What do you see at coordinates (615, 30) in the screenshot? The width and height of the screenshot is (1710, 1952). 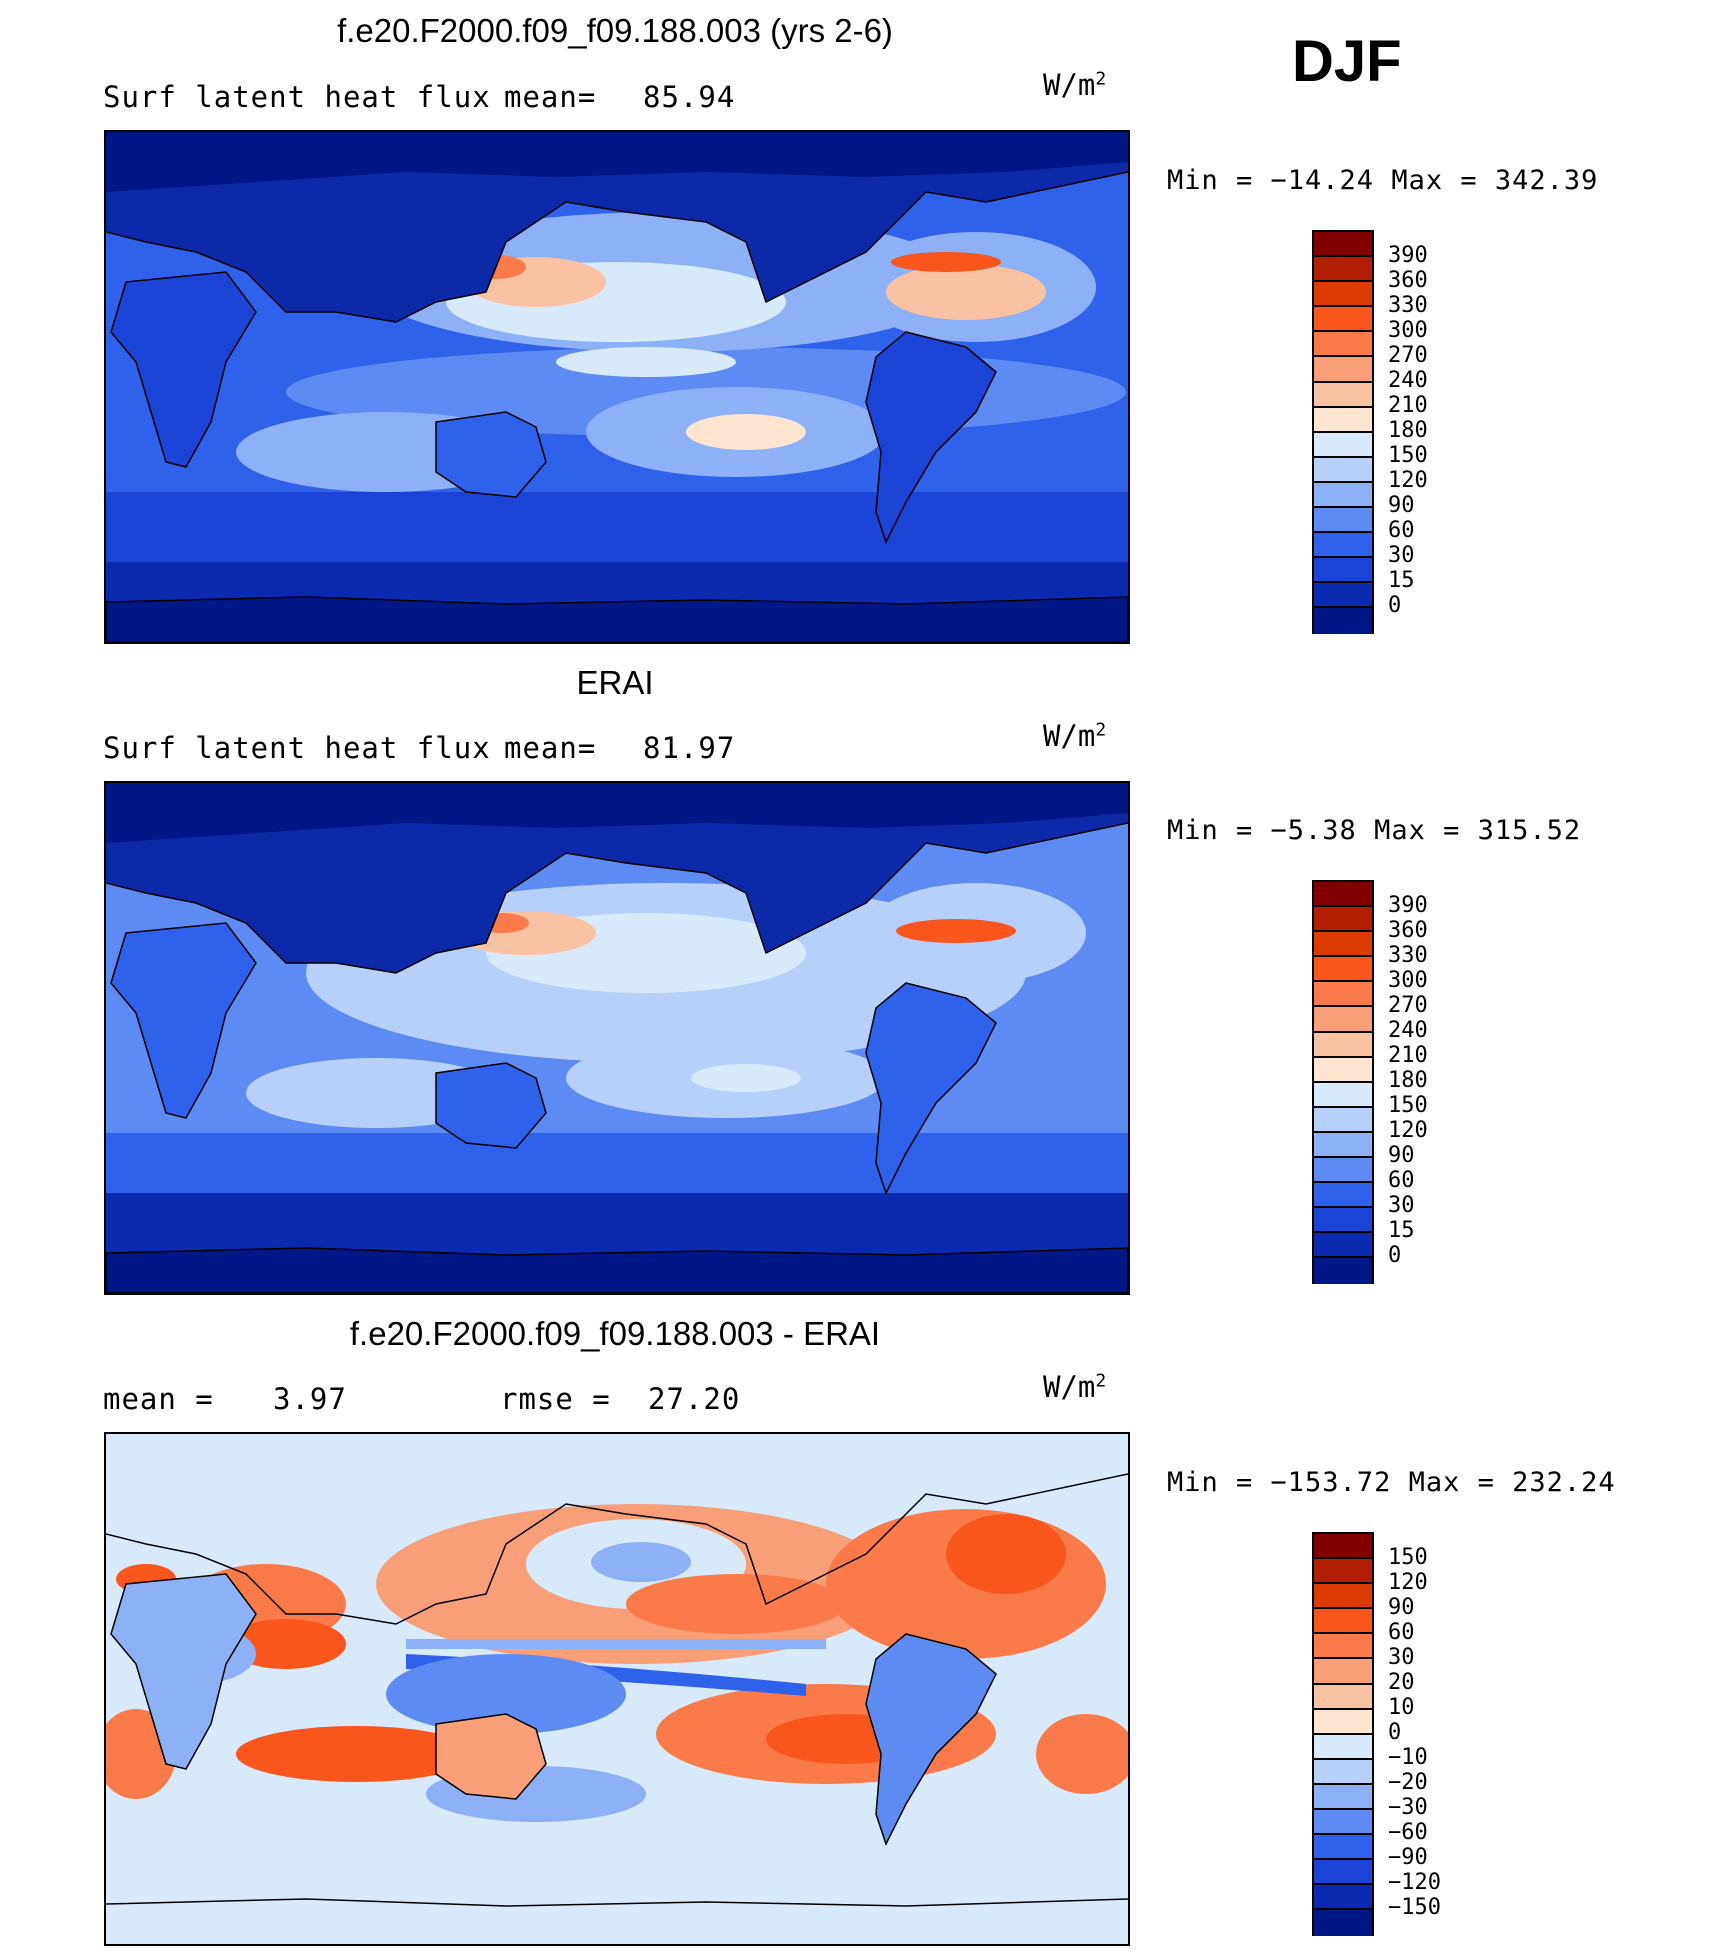 I see `panel1-title: f.e20.F2000.f09_f09.188.003 (yrs 2-6)` at bounding box center [615, 30].